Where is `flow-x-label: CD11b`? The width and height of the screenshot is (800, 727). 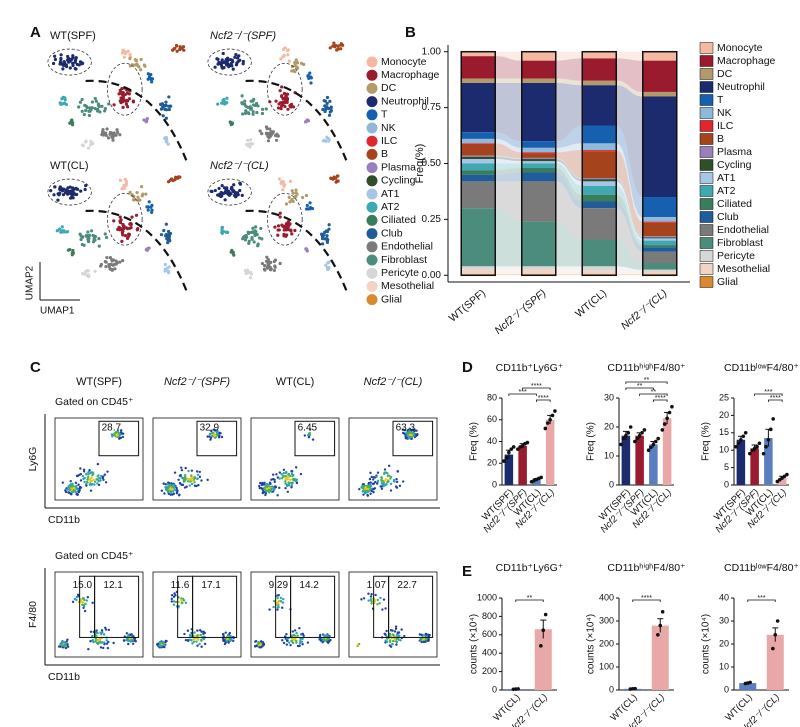 flow-x-label: CD11b is located at coordinates (64, 520).